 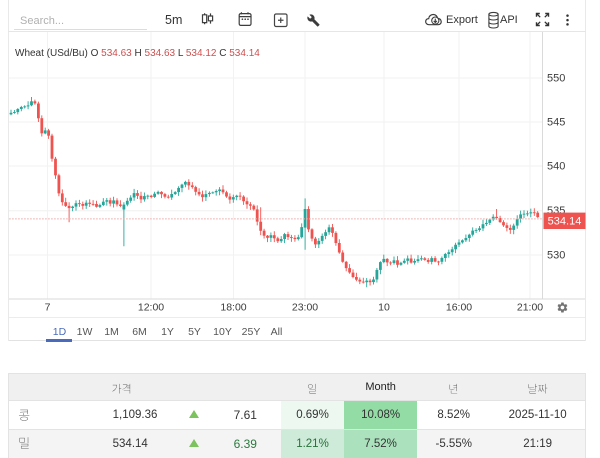 What do you see at coordinates (565, 222) in the screenshot?
I see `svg-text: 534.14` at bounding box center [565, 222].